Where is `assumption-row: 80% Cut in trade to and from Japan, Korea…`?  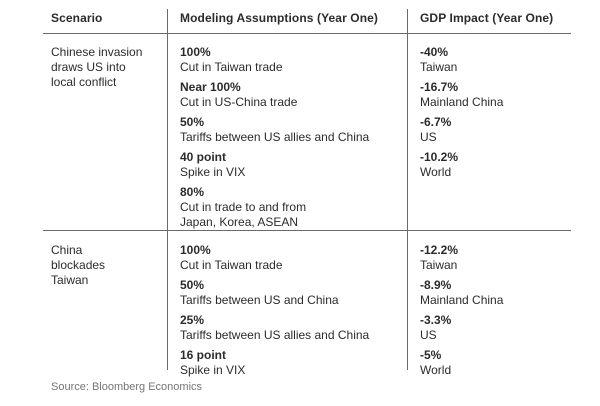 assumption-row: 80% Cut in trade to and from Japan, Korea… is located at coordinates (291, 207).